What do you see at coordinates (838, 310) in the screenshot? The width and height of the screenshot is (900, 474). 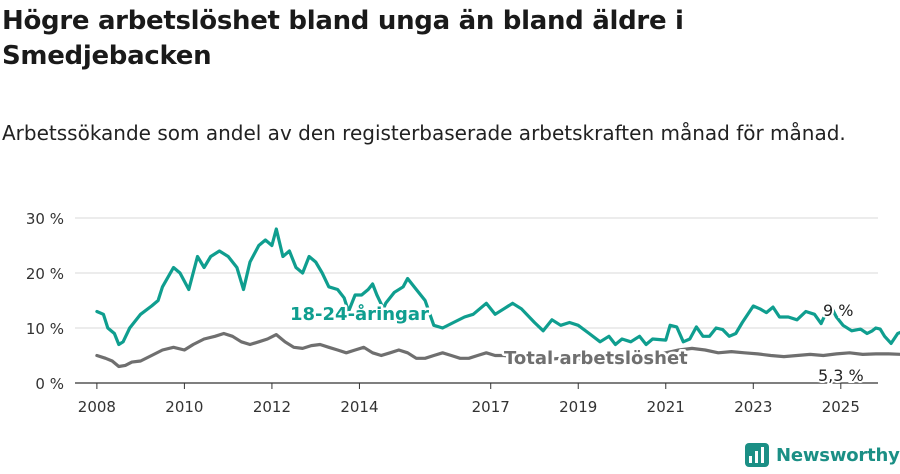 I see `end-label-youth: 9 %` at bounding box center [838, 310].